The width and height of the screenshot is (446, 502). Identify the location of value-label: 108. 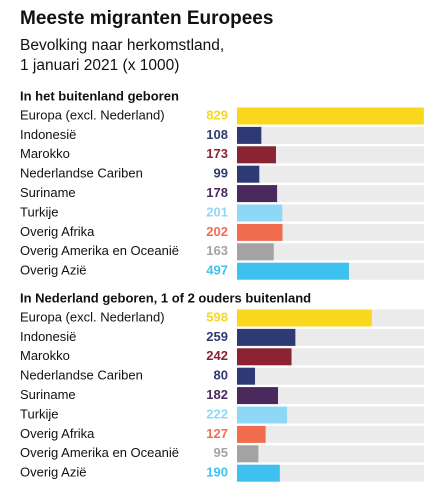
(217, 134).